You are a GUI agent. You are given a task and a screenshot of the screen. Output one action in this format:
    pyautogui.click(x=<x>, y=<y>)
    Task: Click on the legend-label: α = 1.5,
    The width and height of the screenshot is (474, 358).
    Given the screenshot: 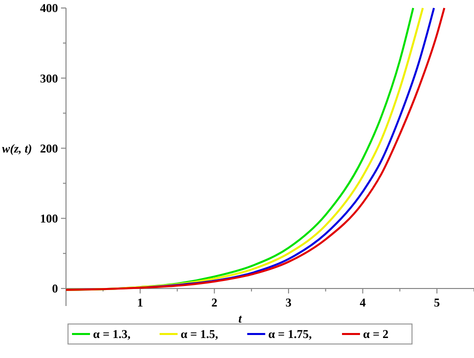 What is the action you would take?
    pyautogui.click(x=199, y=334)
    